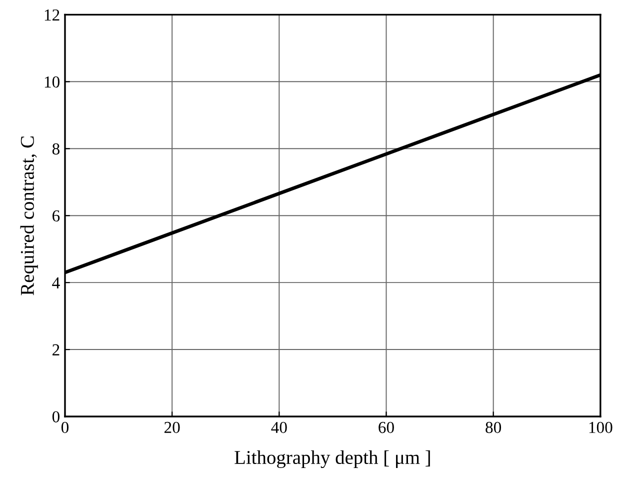  Describe the element at coordinates (52, 82) in the screenshot. I see `y-tick-label: 10` at that location.